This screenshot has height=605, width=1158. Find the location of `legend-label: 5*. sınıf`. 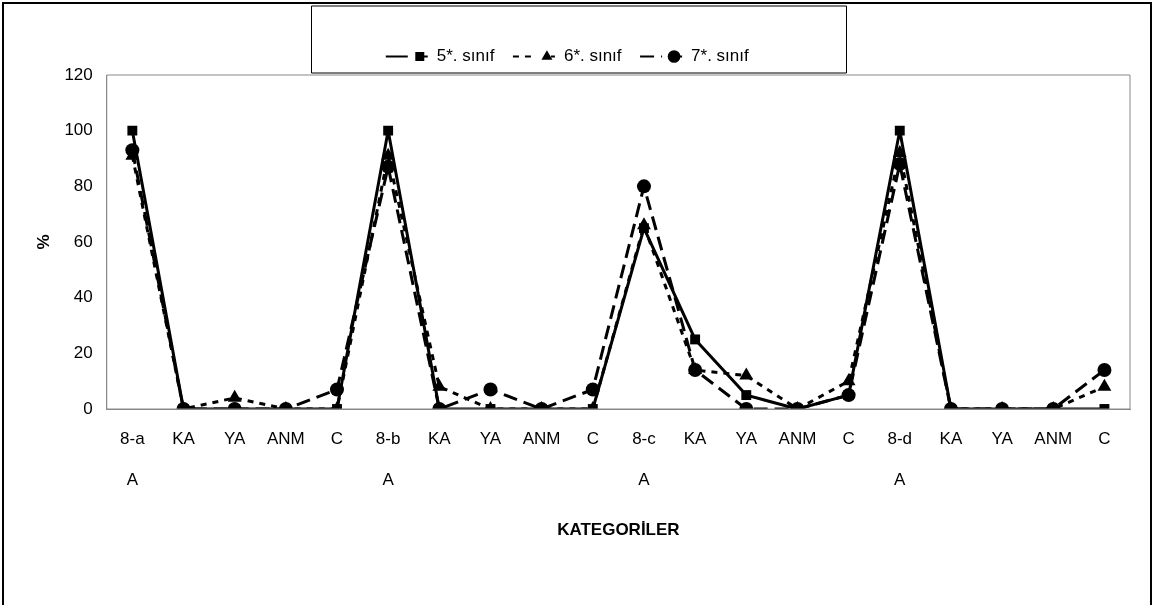

legend-label: 5*. sınıf is located at coordinates (465, 56).